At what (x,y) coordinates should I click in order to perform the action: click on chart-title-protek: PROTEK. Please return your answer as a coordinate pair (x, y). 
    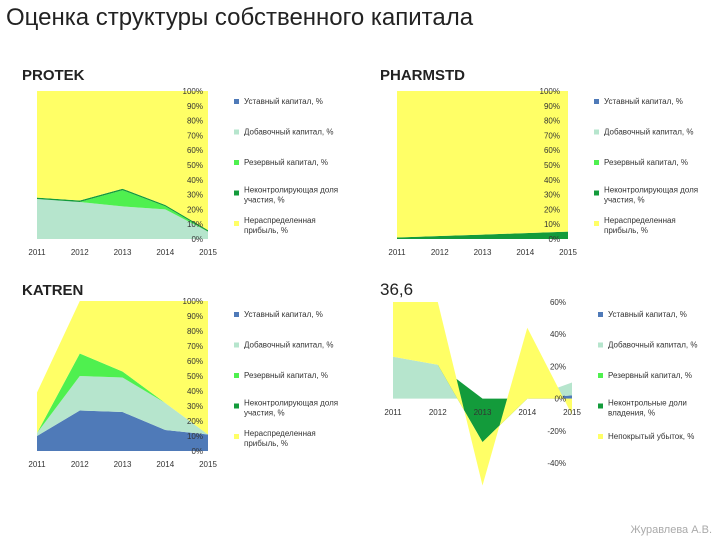
    Looking at the image, I should click on (53, 75).